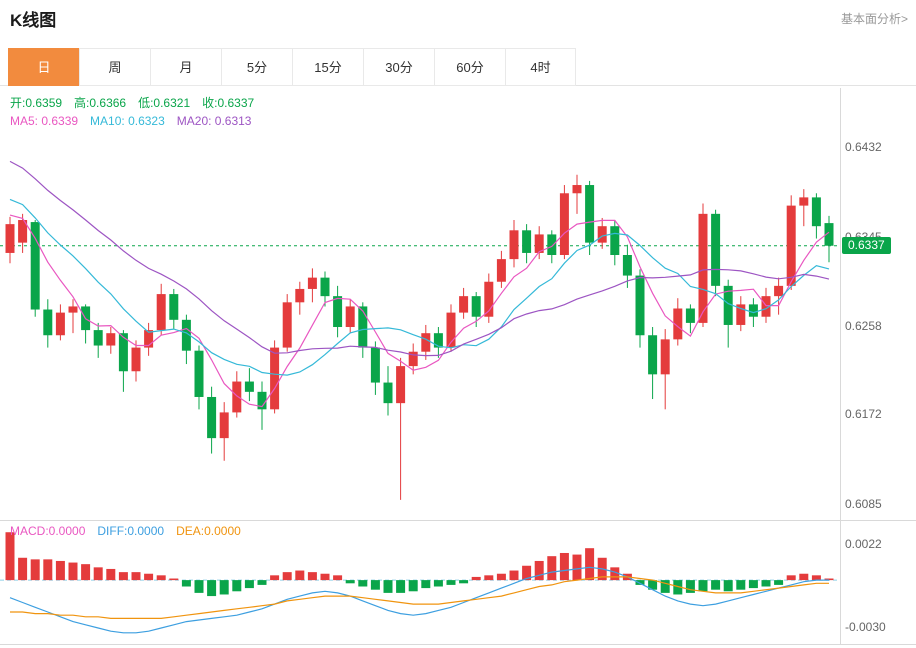  I want to click on ma5-value: MA5: 0.6339, so click(44, 121).